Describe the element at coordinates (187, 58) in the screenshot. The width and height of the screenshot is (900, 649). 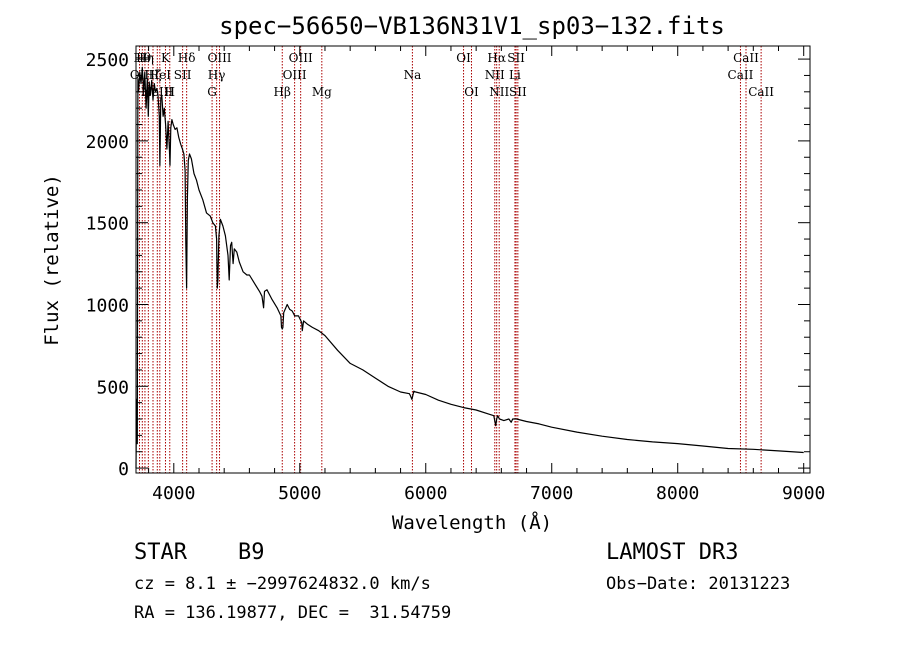
I see `marker-label-10: Hδ` at that location.